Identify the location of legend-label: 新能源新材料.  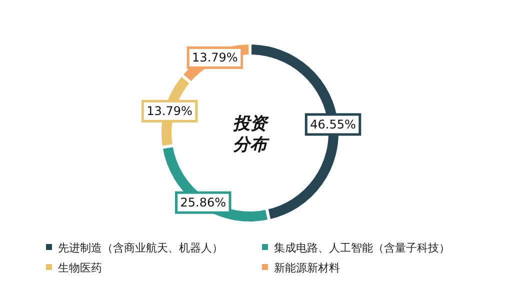
(307, 268).